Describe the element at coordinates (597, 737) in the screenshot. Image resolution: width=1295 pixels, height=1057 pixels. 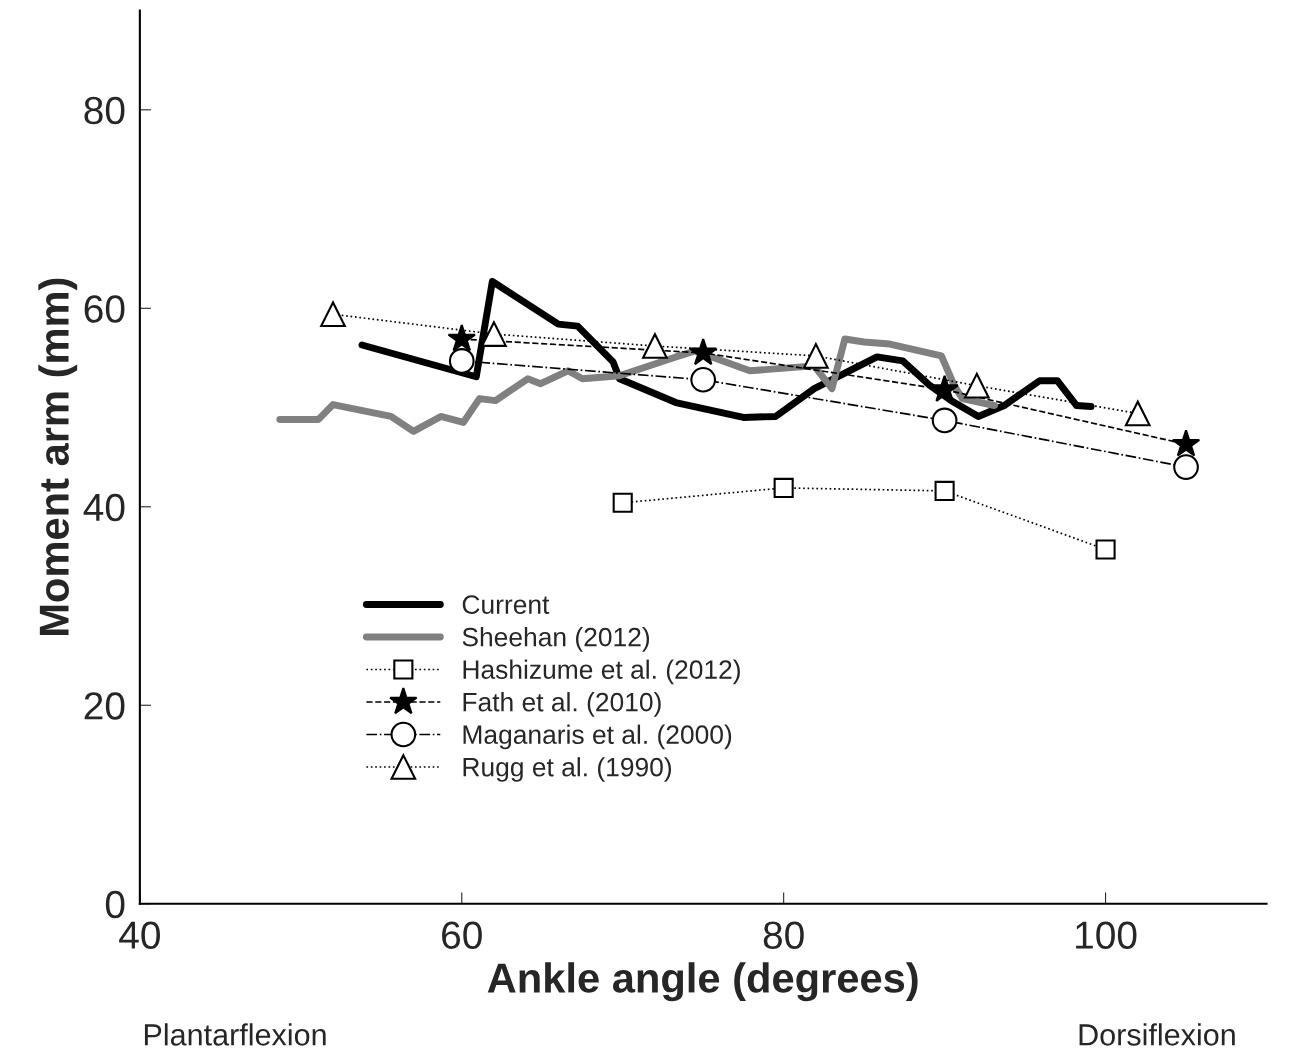
I see `legend-label: Maganaris et al. (2000)` at that location.